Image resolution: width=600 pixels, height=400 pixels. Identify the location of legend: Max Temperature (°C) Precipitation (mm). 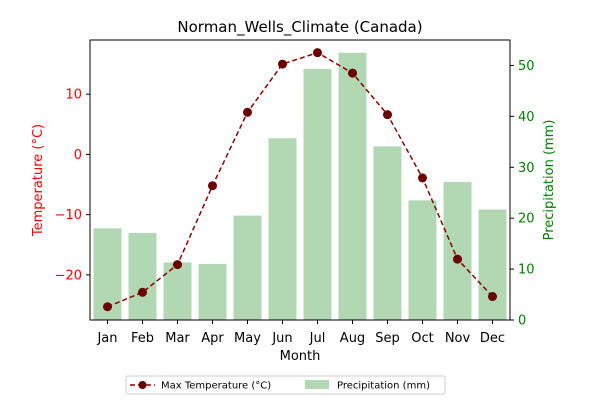
(285, 385).